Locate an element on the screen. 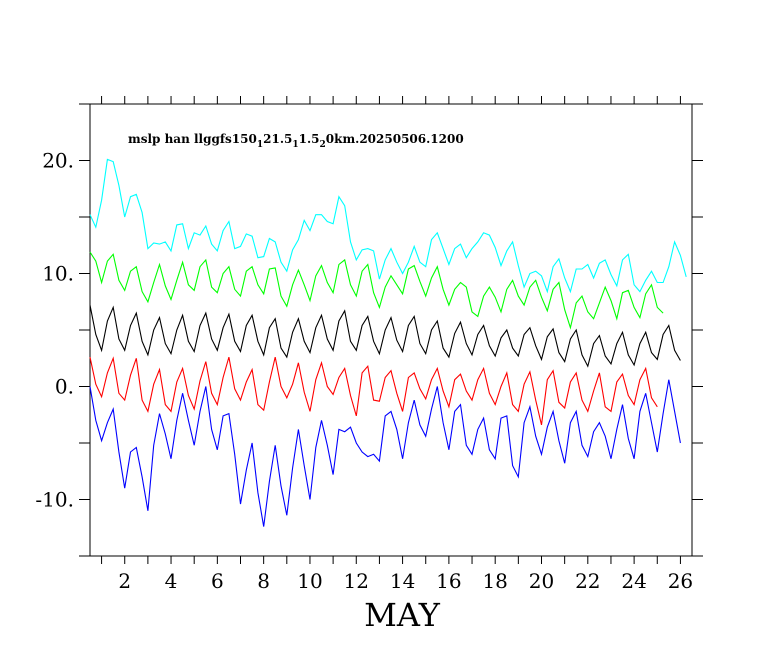  x-tick-label: 10 is located at coordinates (309, 581).